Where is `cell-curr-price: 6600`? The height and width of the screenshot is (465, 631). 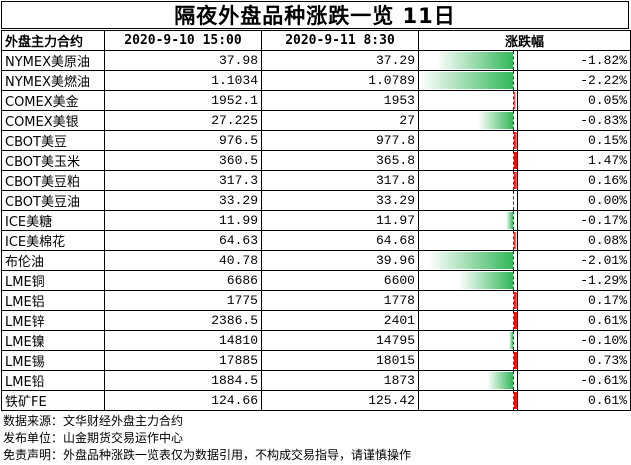 cell-curr-price: 6600 is located at coordinates (340, 280).